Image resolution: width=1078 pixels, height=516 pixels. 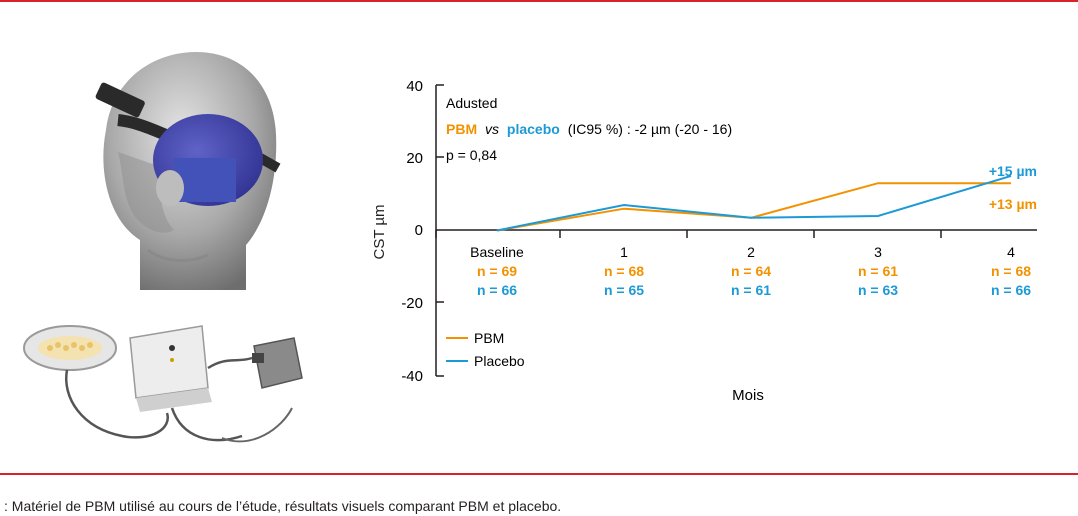 I want to click on legend-label-pbm: PBM, so click(x=489, y=338).